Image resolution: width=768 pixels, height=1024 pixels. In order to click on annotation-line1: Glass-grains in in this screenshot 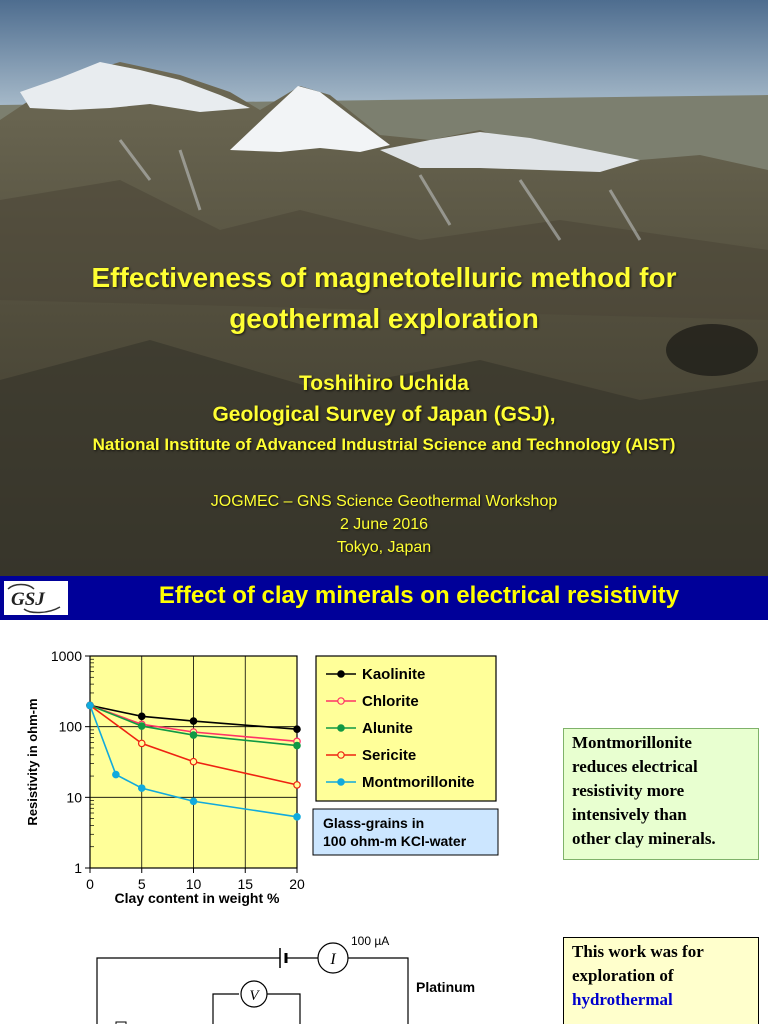, I will do `click(373, 823)`.